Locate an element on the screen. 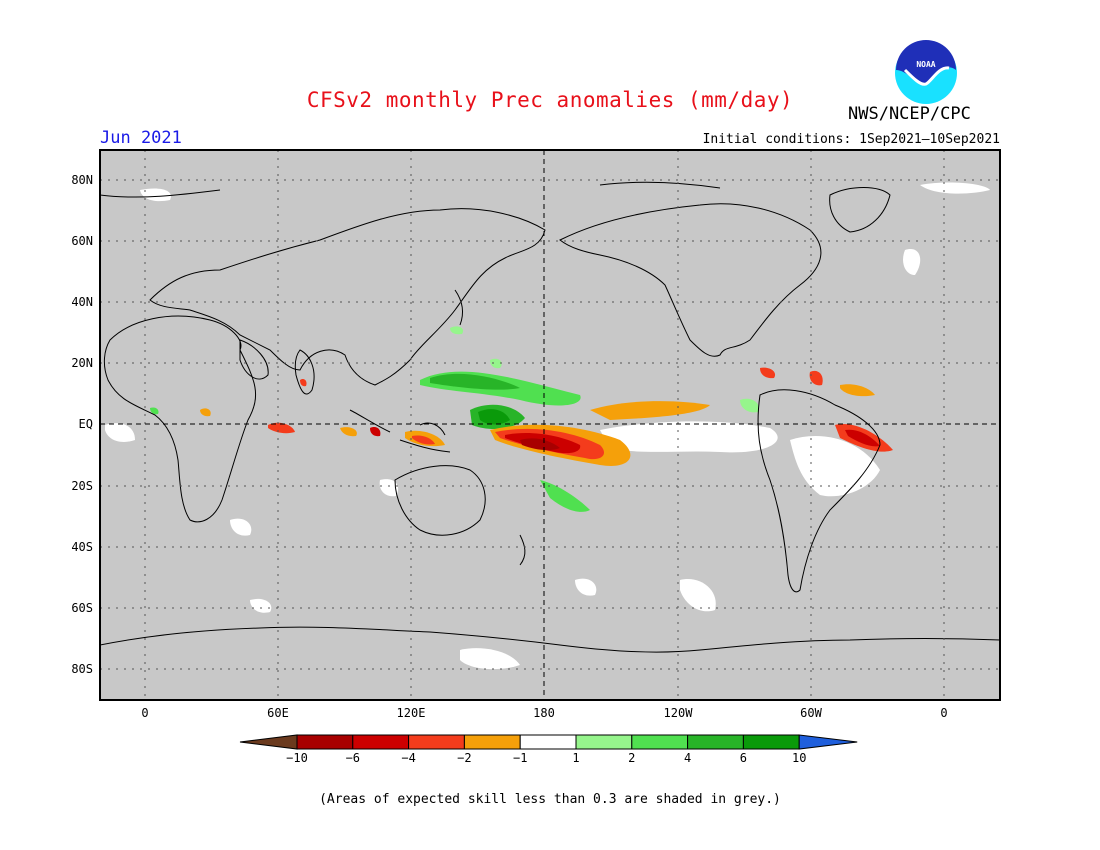 Image resolution: width=1100 pixels, height=850 pixels. colorbar-tick-label: 4 is located at coordinates (687, 758).